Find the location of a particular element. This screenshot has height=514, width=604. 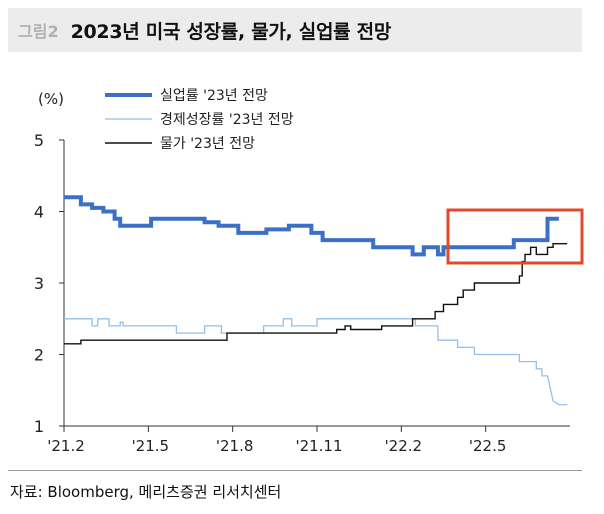

chart-title: 2023년 미국 성장률, 물가, 실업률 전망 is located at coordinates (231, 31).